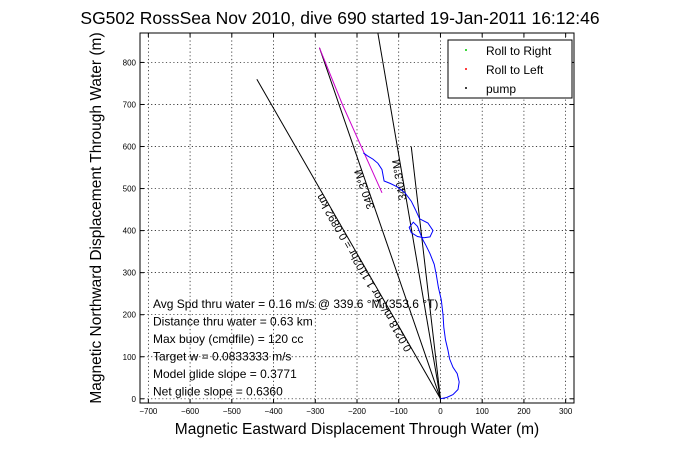  Describe the element at coordinates (225, 374) in the screenshot. I see `annotation-line: Model glide slope = 0.3771` at that location.